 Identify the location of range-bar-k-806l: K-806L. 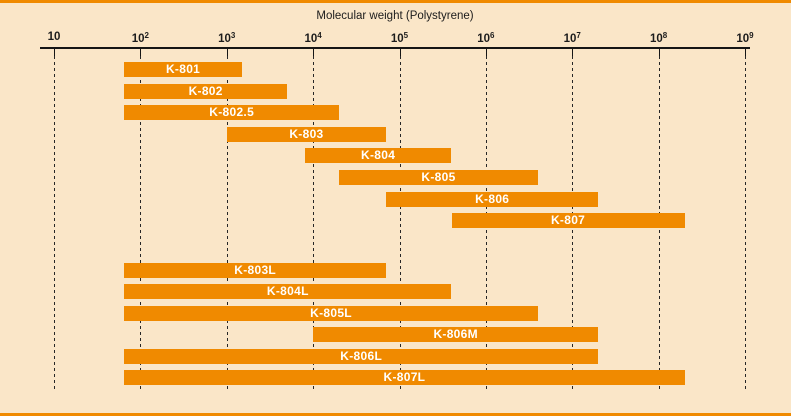
(361, 356).